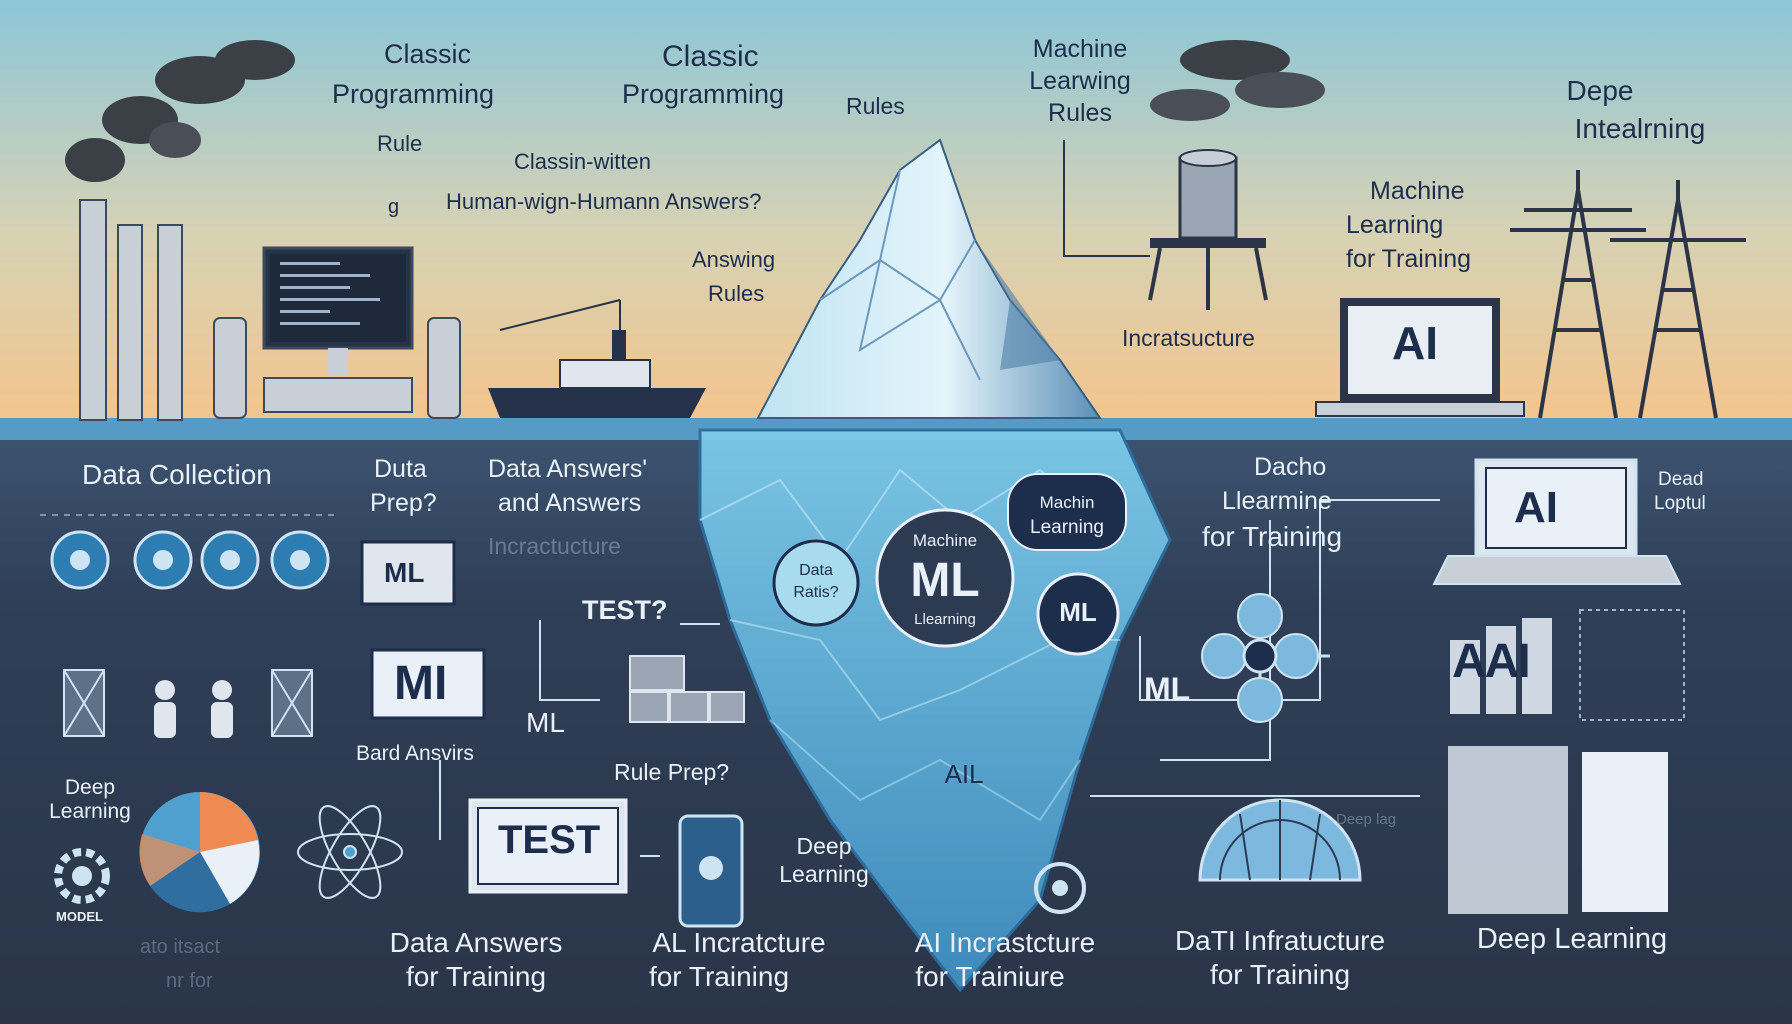 Image resolution: width=1792 pixels, height=1024 pixels. I want to click on label-machin: Machin, so click(1067, 502).